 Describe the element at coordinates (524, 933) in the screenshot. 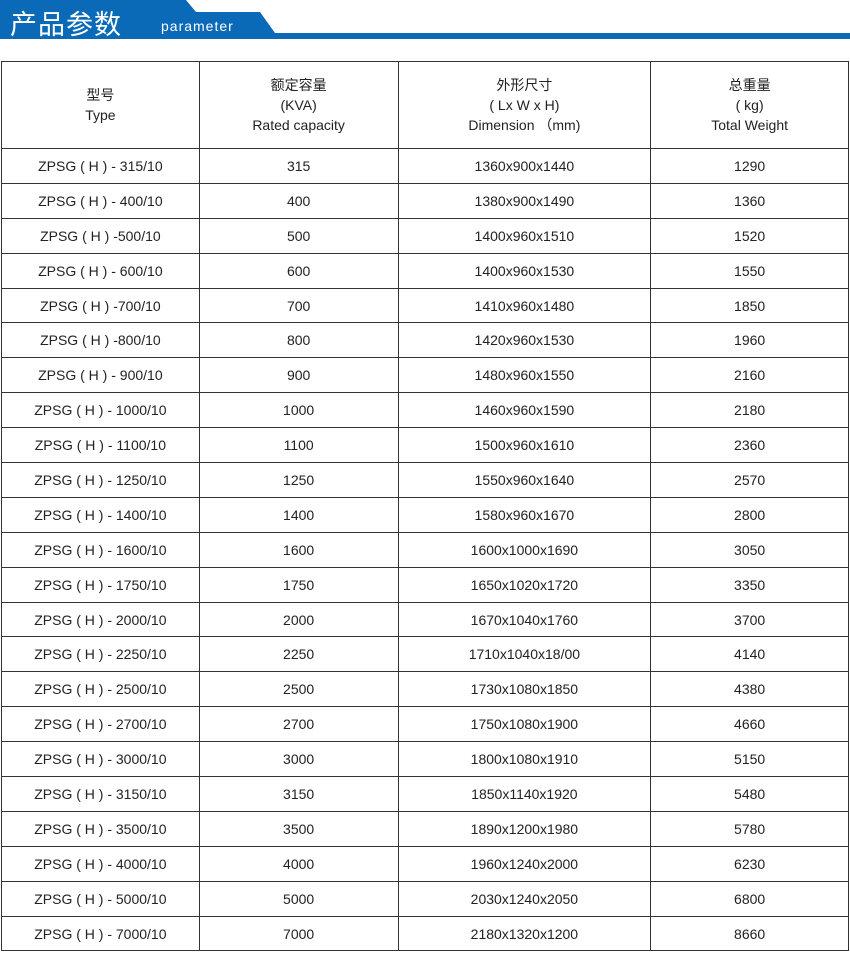

I see `cell-dimension: 2180x1320x1200` at that location.